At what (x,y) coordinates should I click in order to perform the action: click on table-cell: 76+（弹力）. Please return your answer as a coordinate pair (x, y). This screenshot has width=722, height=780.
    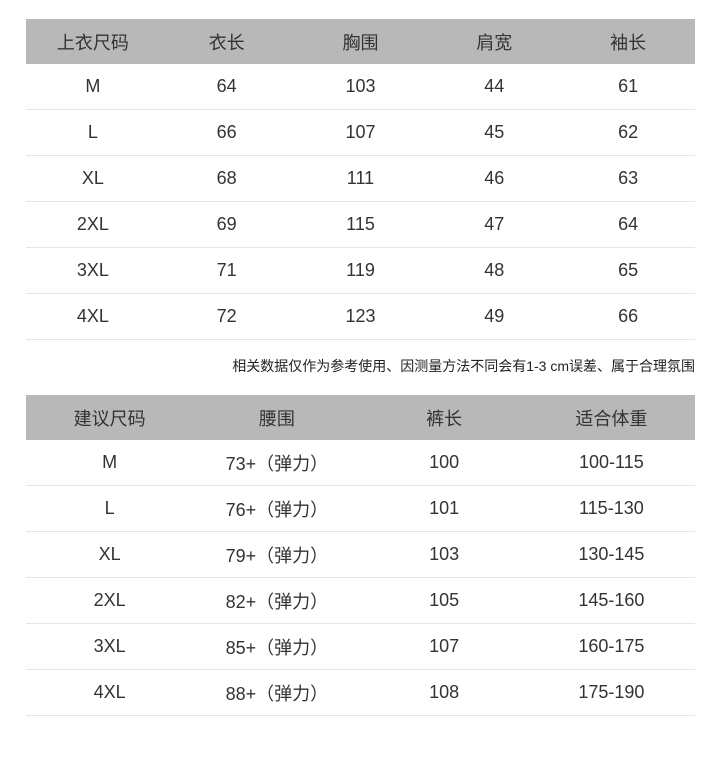
    Looking at the image, I should click on (277, 508).